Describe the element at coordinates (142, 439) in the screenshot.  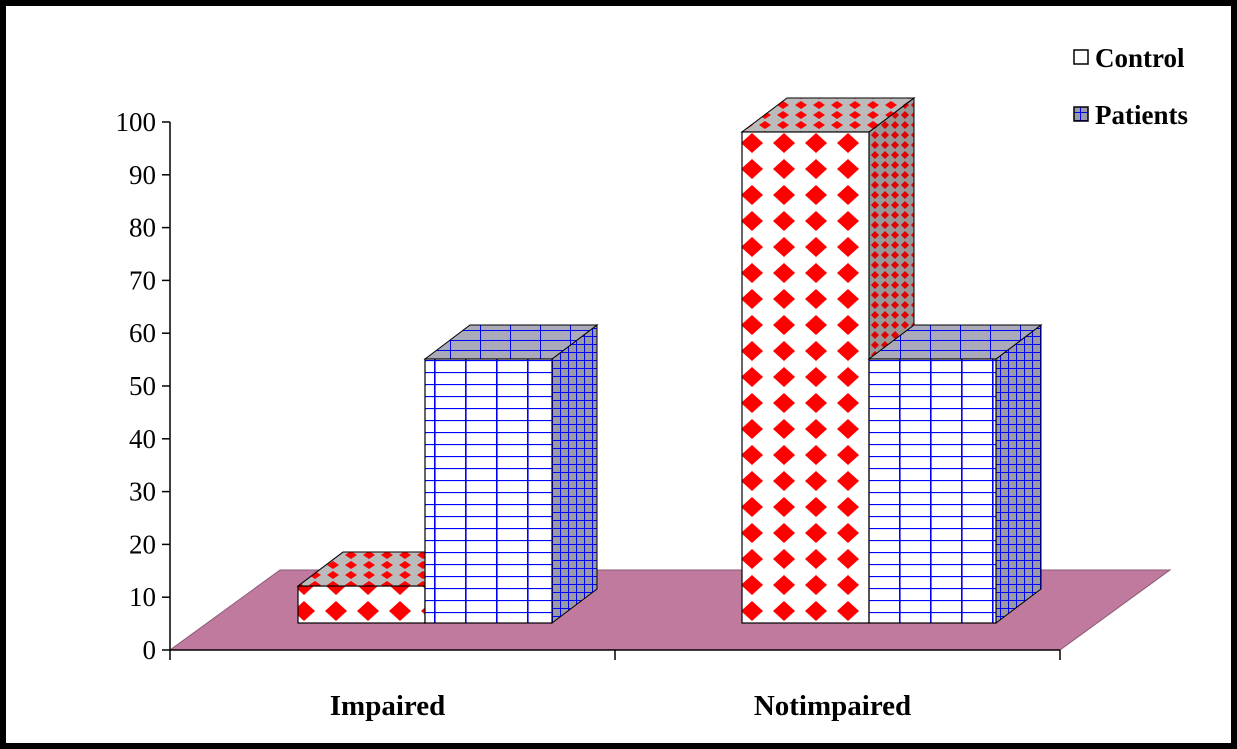
I see `y-tick-label: 40` at that location.